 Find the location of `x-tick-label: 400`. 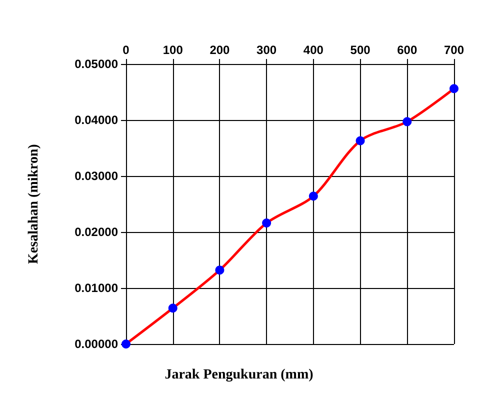

x-tick-label: 400 is located at coordinates (313, 50).